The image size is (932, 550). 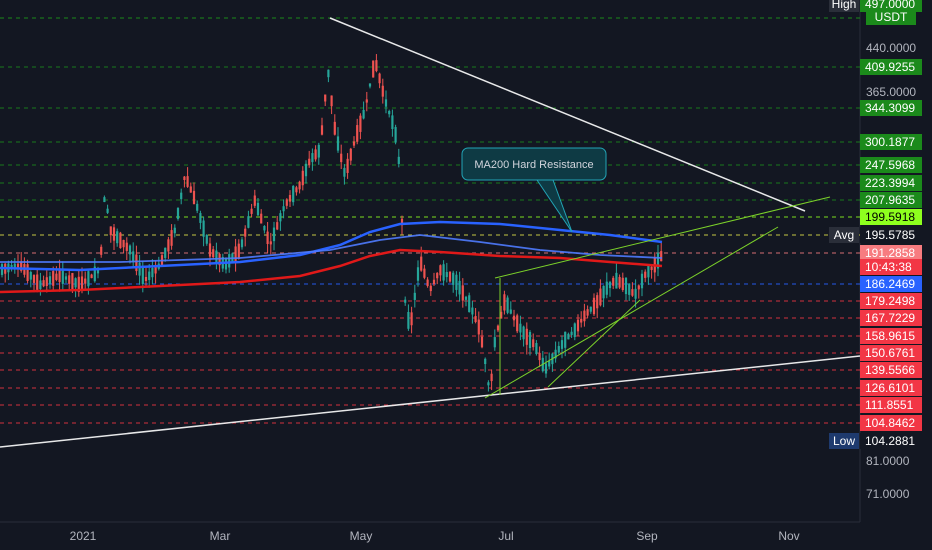 I want to click on time-axis-label: Mar, so click(x=220, y=536).